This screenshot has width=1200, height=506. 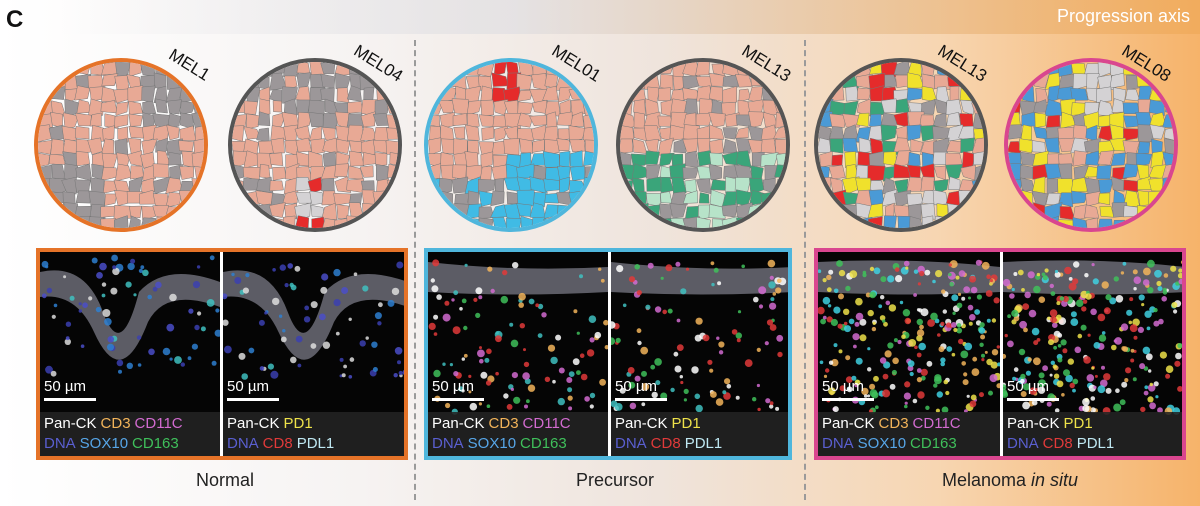 I want to click on legend-marker: Pan-CK, so click(x=70, y=423).